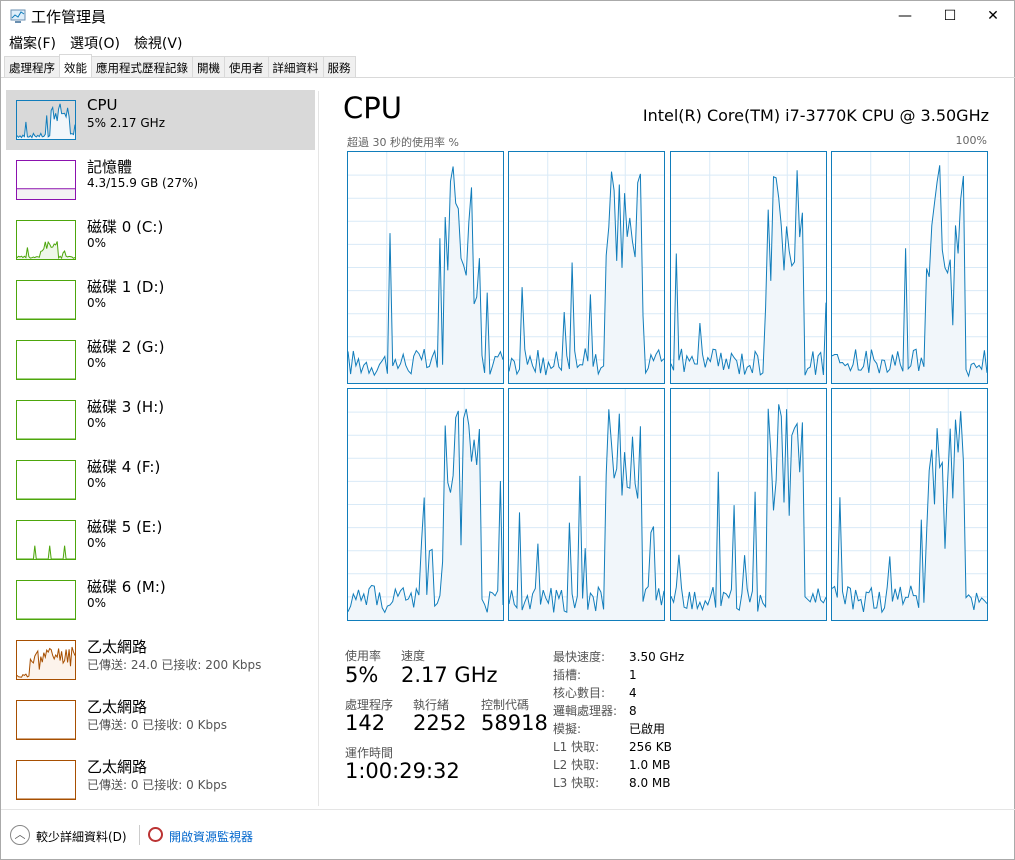  Describe the element at coordinates (339, 67) in the screenshot. I see `tab-services: 服務` at that location.